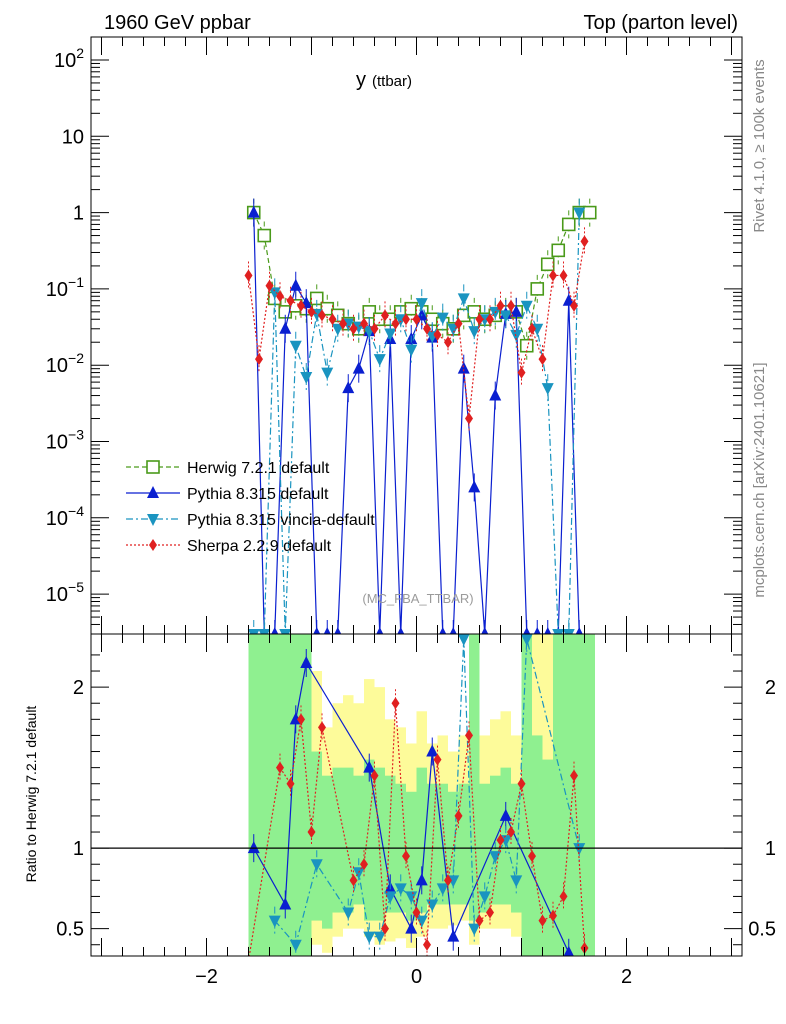  Describe the element at coordinates (258, 468) in the screenshot. I see `legend-label: Herwig 7.2.1 default` at that location.